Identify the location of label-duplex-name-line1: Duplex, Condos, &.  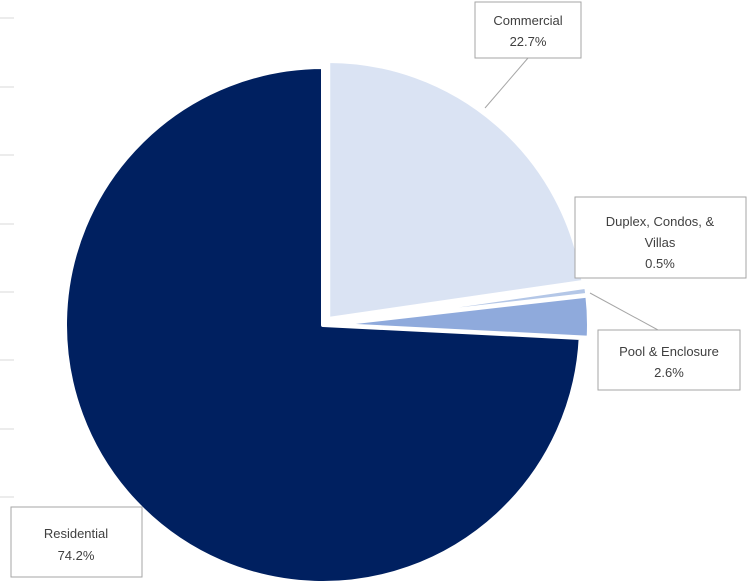
(660, 221).